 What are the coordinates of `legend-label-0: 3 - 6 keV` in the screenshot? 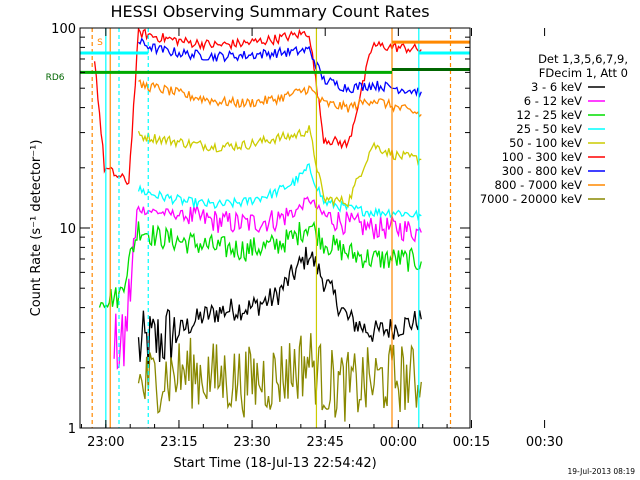 It's located at (556, 87).